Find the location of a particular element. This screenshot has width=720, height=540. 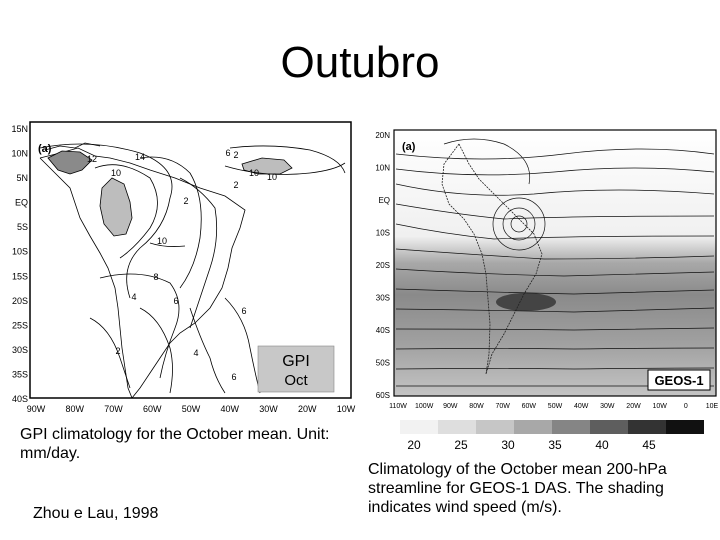

lat-label: 25S is located at coordinates (20, 325).